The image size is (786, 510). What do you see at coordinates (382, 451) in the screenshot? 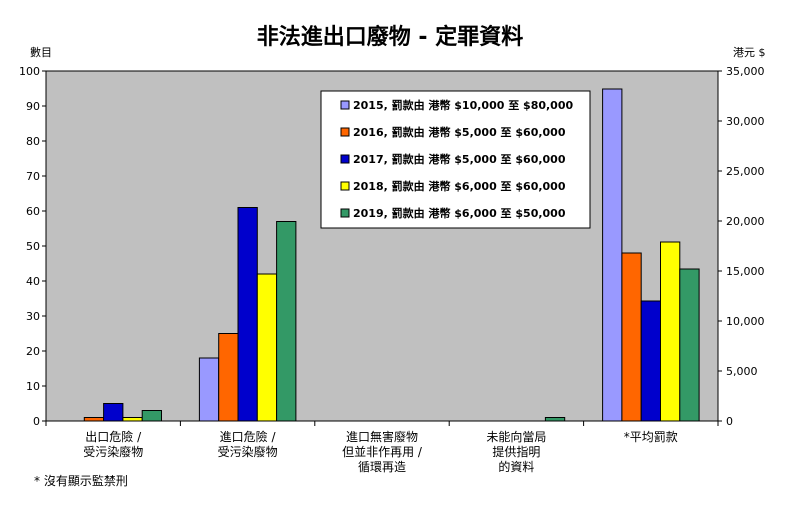
I see `category-label: 進口無害廢物但並非作再用 /循環再造` at bounding box center [382, 451].